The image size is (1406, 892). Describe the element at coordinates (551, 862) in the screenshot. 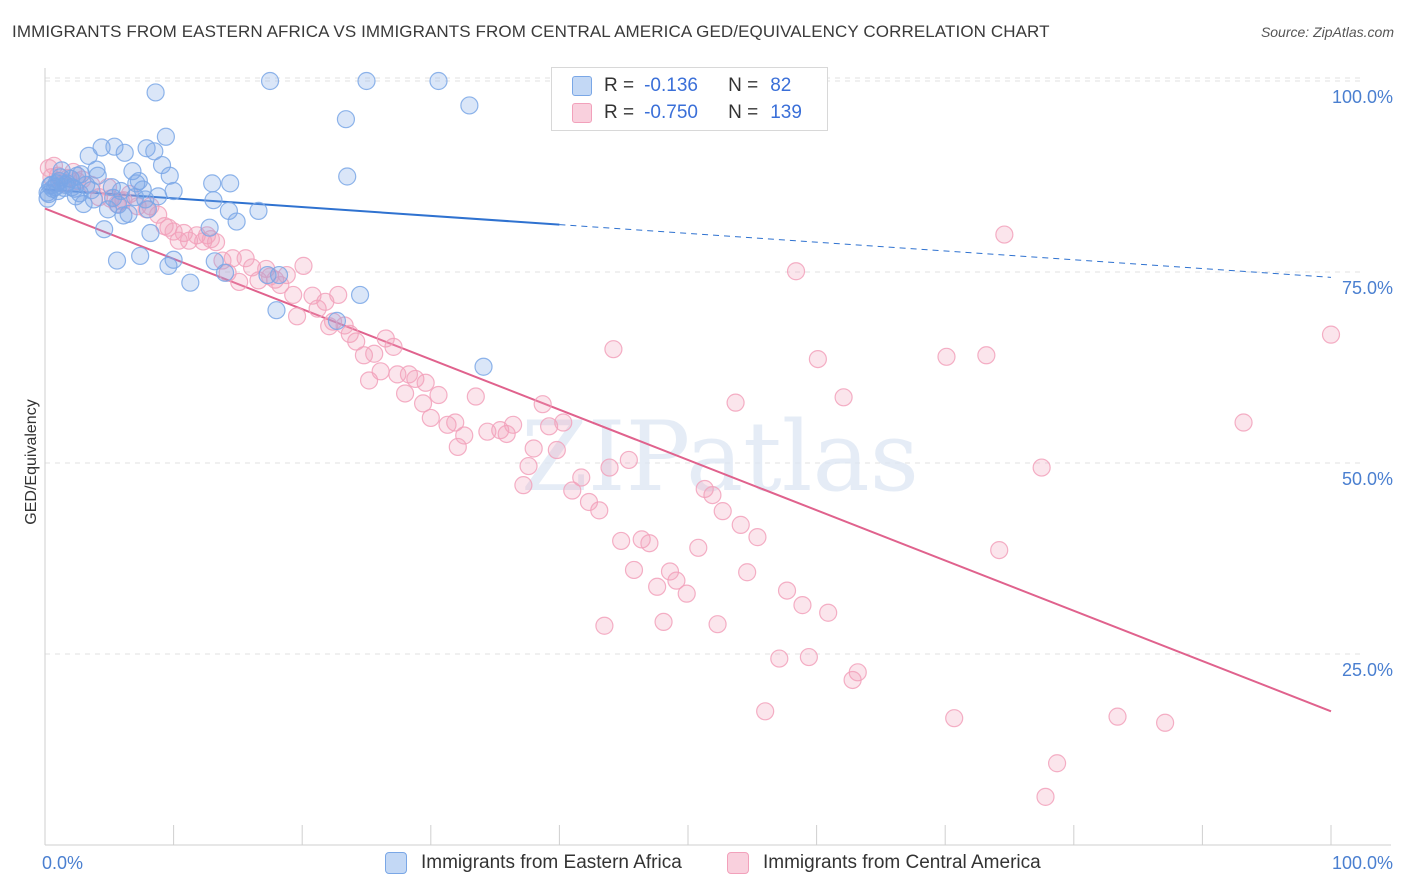

I see `legend-label: Immigrants from Eastern Africa` at that location.